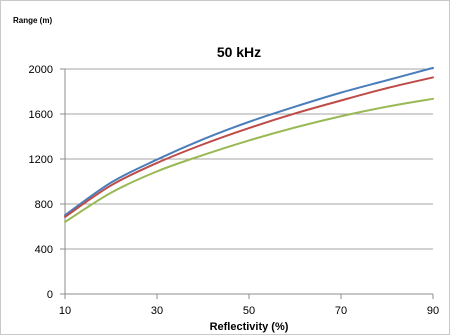 Image resolution: width=450 pixels, height=336 pixels. I want to click on y-axis-label: Range (m), so click(32, 20).